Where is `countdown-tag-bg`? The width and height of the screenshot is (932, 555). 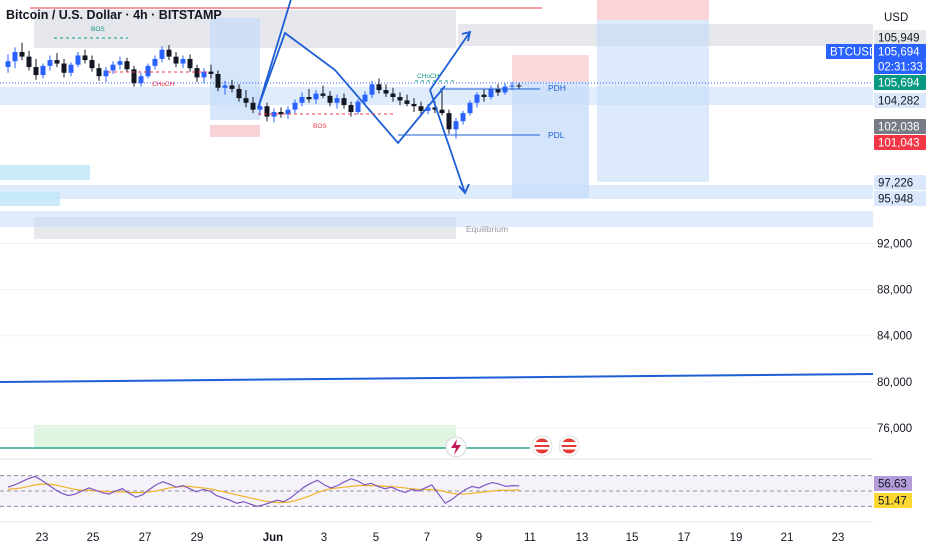 countdown-tag-bg is located at coordinates (900, 66).